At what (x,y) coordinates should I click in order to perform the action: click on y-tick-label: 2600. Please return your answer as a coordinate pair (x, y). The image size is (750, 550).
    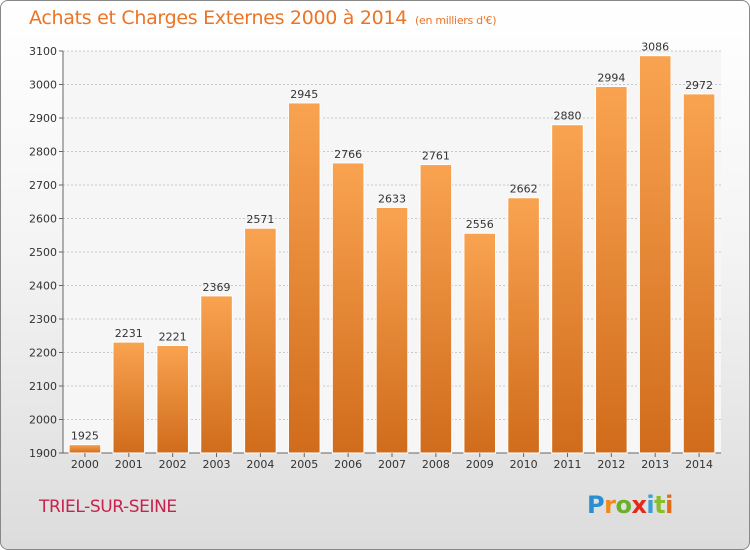
    Looking at the image, I should click on (43, 219).